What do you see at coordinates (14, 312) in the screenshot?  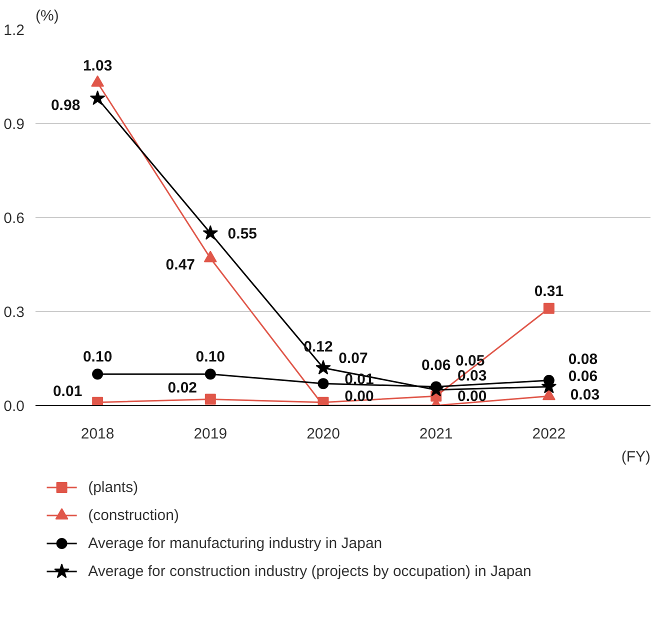 I see `y-tick-label: 0.3` at bounding box center [14, 312].